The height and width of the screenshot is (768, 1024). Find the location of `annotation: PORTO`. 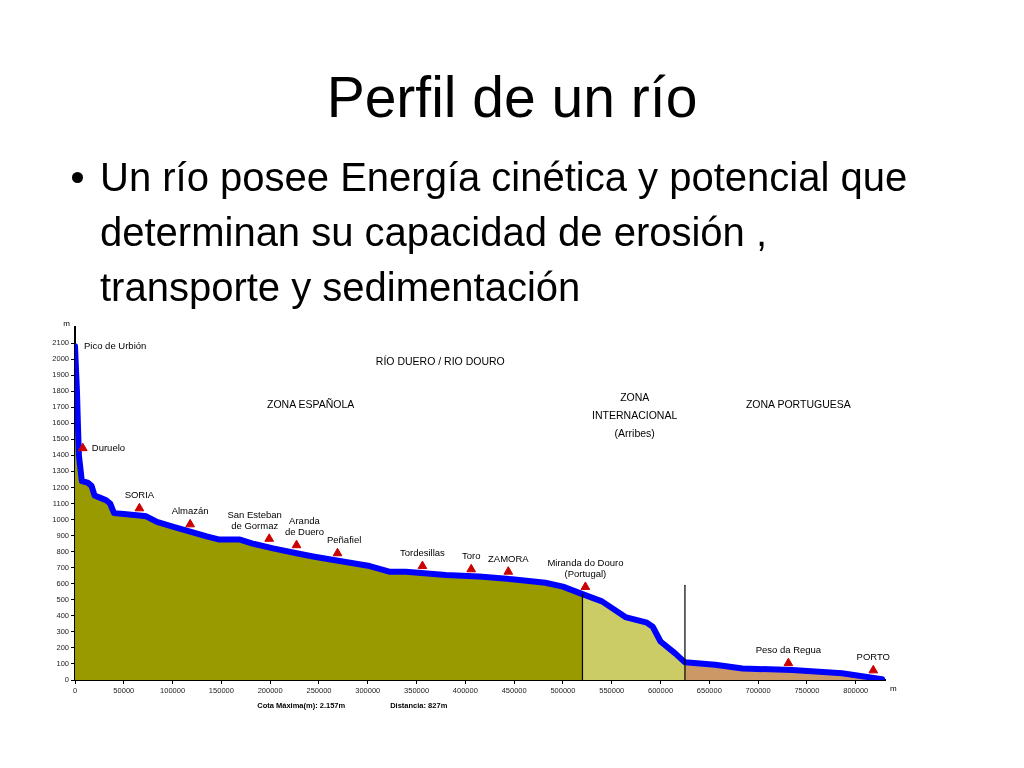

annotation: PORTO is located at coordinates (873, 657).